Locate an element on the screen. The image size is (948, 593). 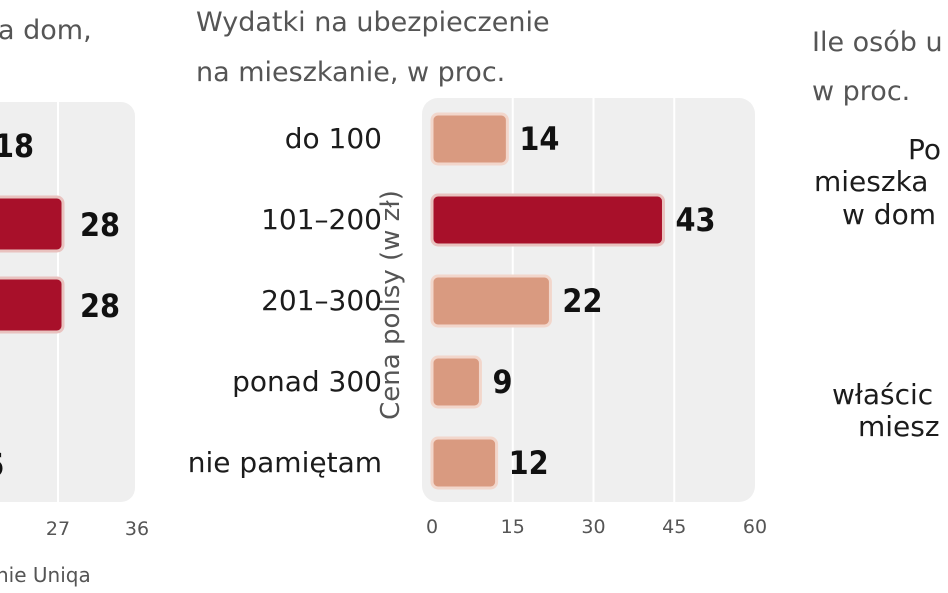
value-label-2: 43 is located at coordinates (695, 220).